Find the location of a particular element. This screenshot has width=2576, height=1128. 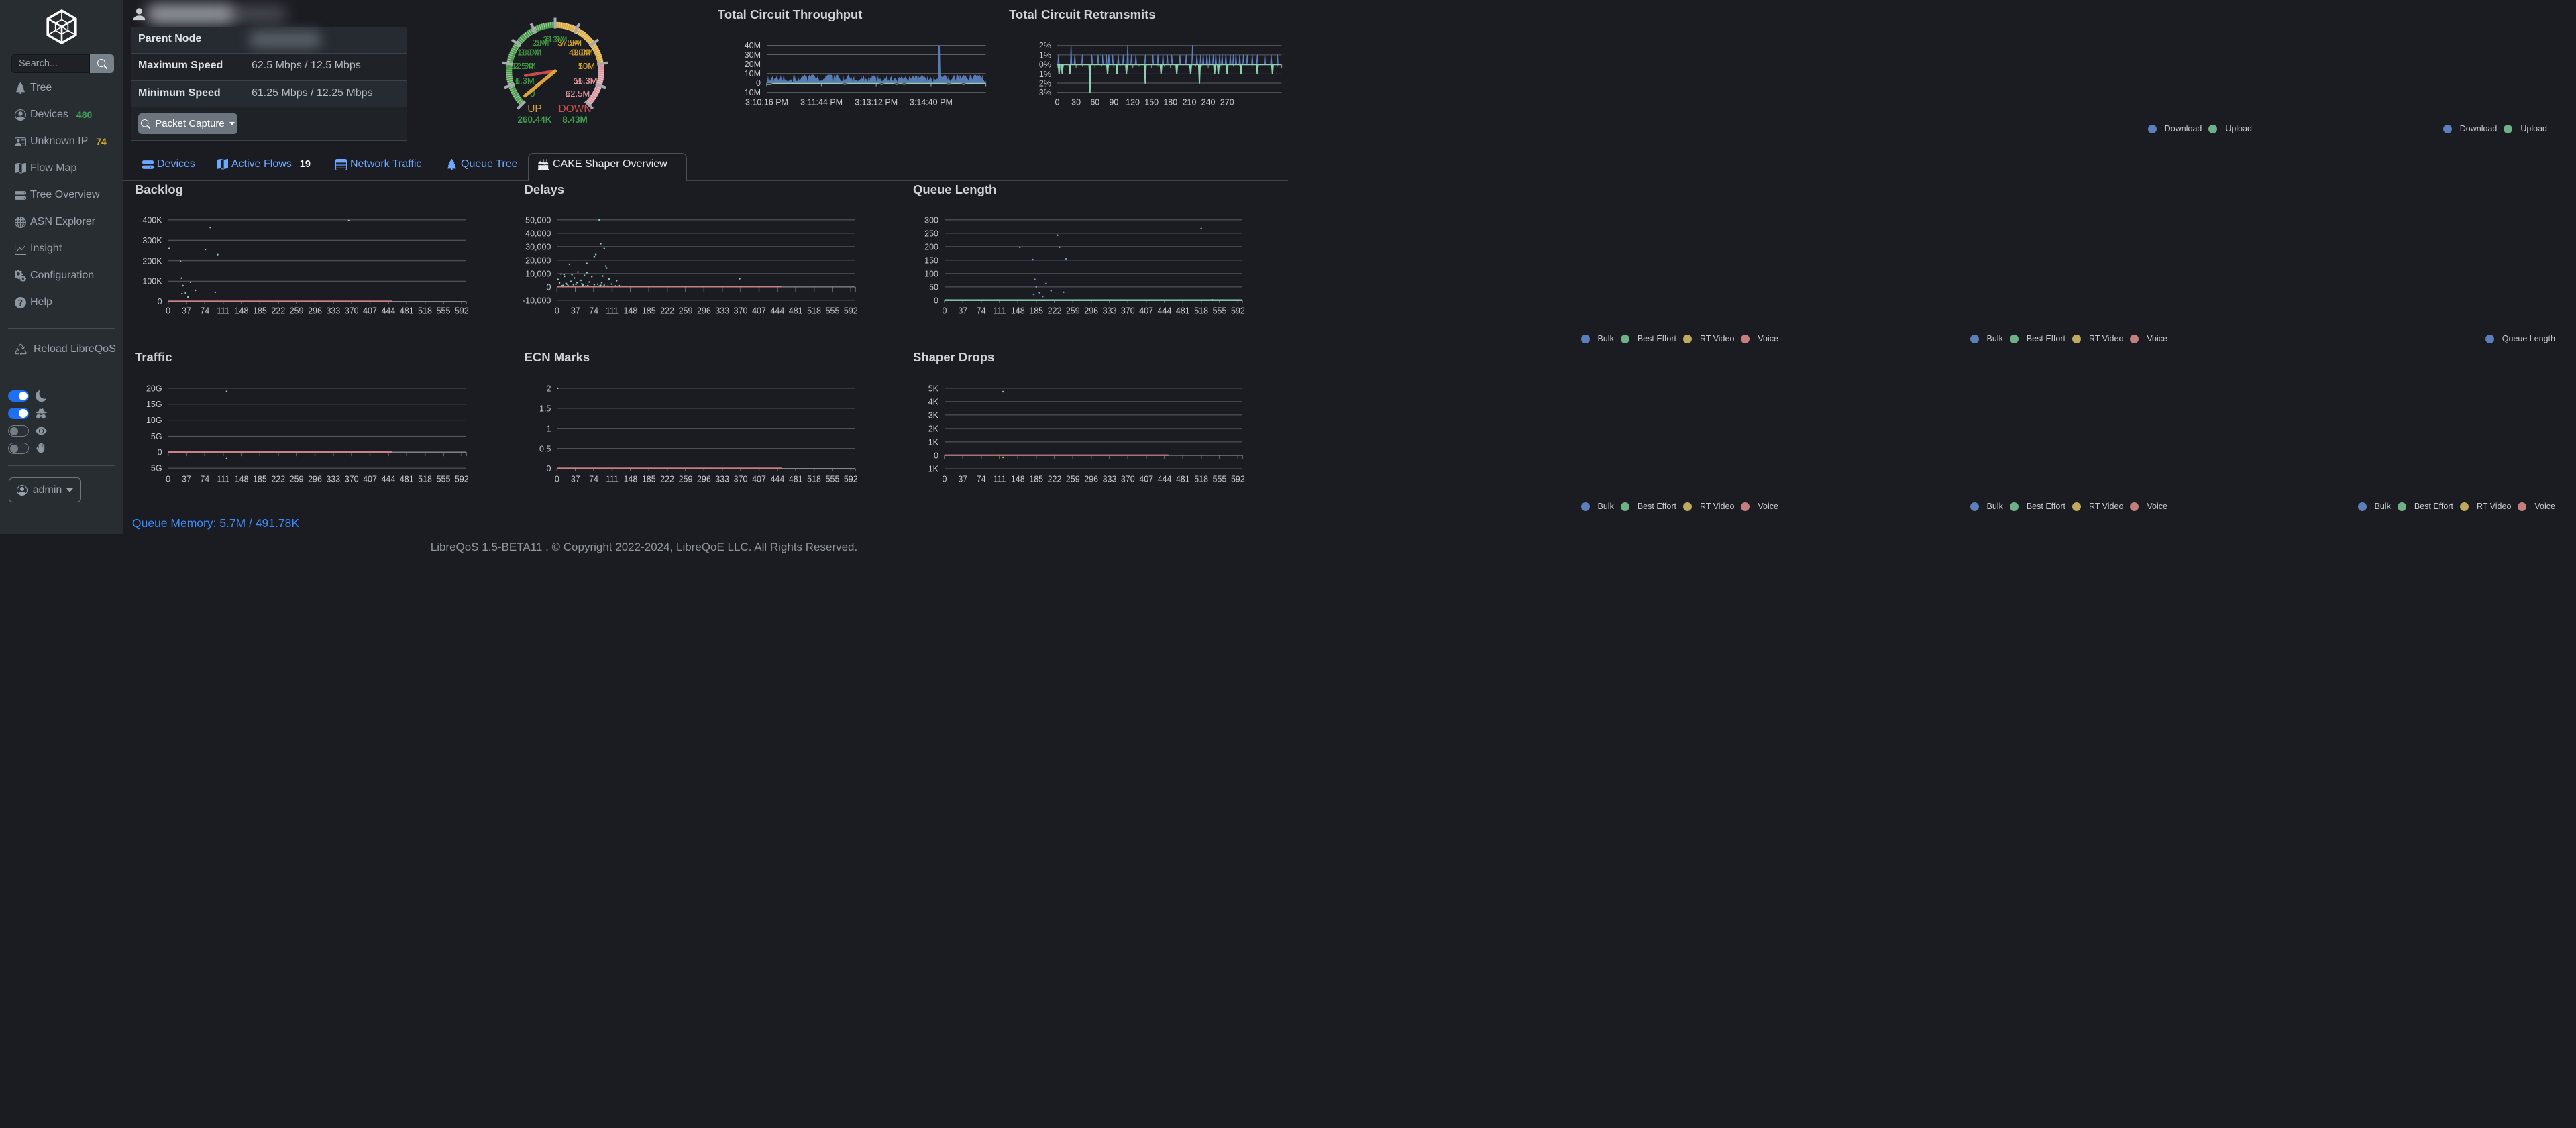

svg-text: 20M is located at coordinates (753, 64).